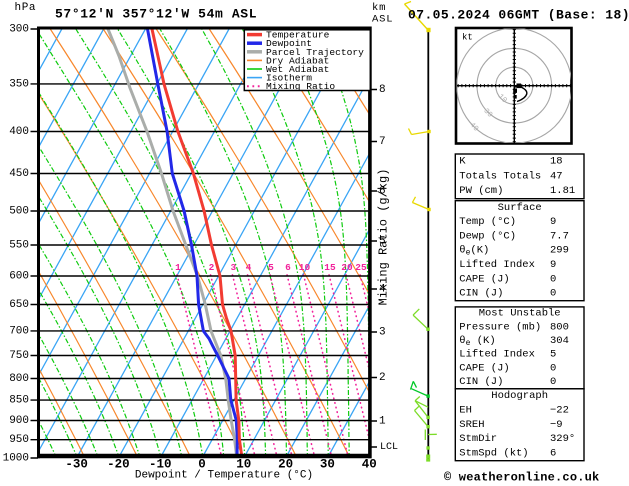 This screenshot has height=486, width=629. I want to click on svg-text: hPa, so click(26, 8).